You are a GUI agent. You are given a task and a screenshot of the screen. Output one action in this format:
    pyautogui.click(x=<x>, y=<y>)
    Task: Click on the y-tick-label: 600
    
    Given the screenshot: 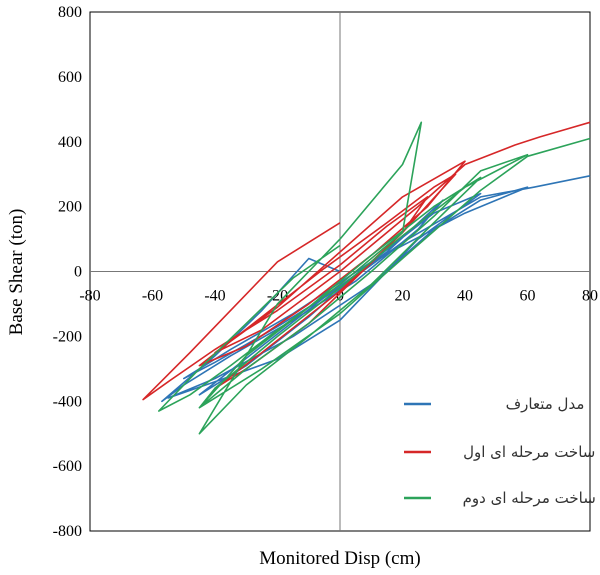 What is the action you would take?
    pyautogui.click(x=70, y=77)
    